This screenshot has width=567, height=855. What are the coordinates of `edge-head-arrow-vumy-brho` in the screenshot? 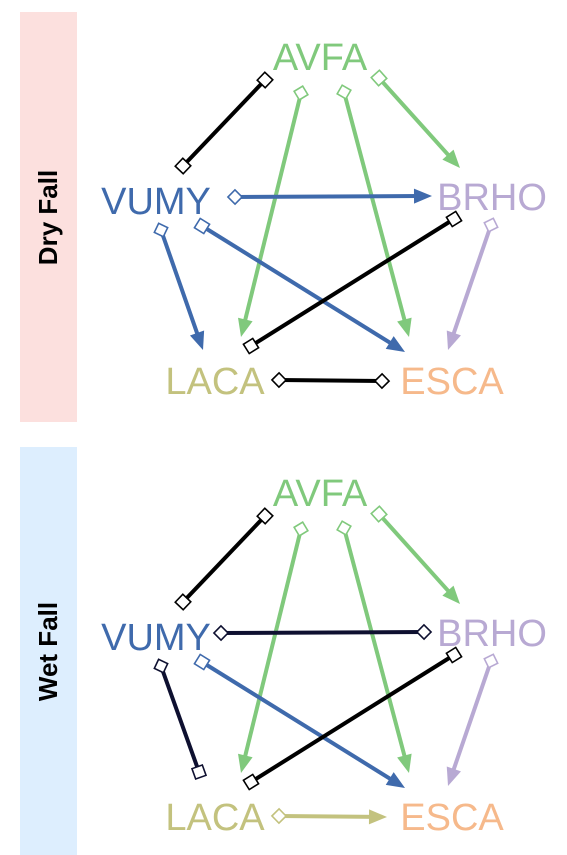 It's located at (422, 196).